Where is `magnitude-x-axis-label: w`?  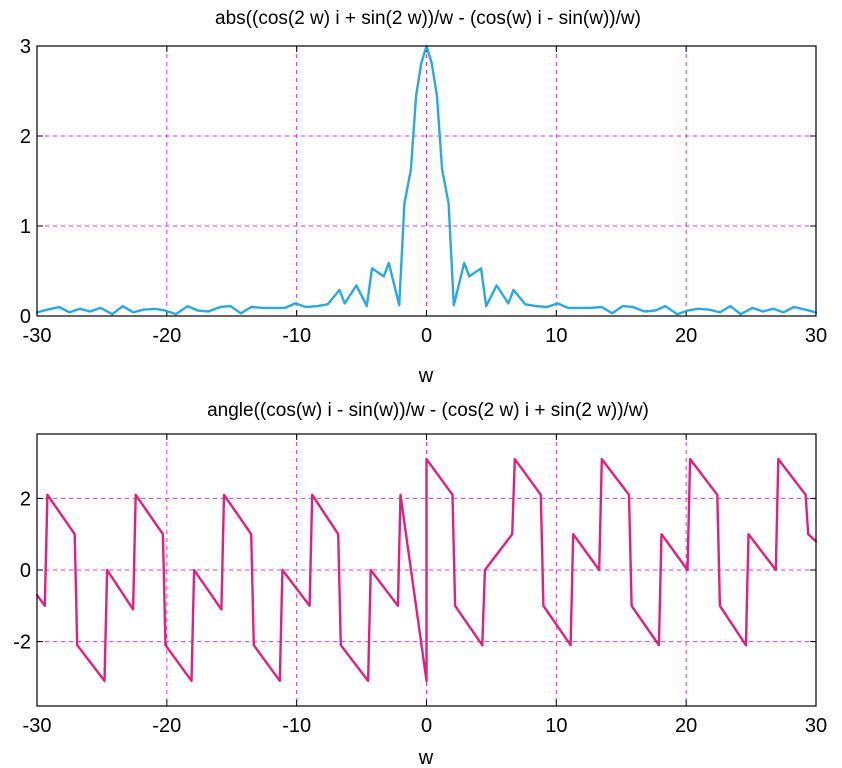
magnitude-x-axis-label: w is located at coordinates (426, 376).